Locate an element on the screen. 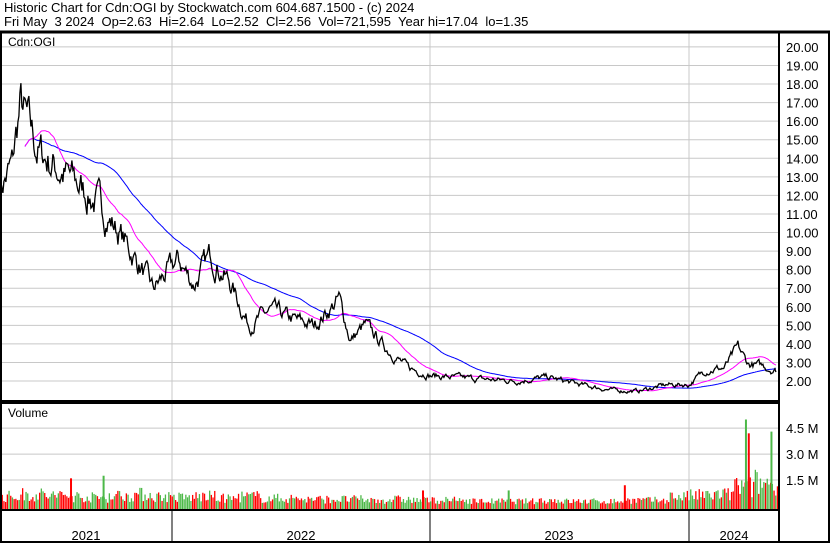  year-label: 2021 is located at coordinates (86, 535).